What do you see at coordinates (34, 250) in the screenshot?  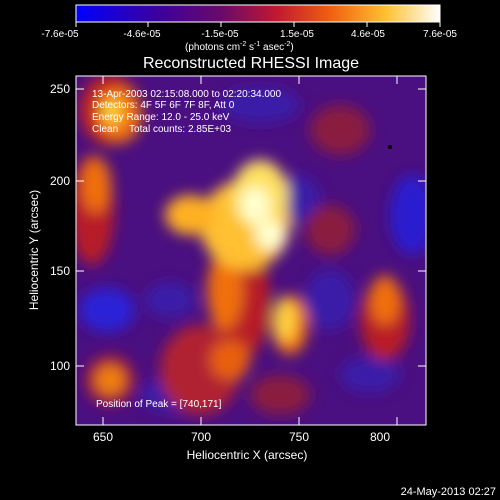 I see `y-axis-label: Heliocentric Y (arcsec)` at bounding box center [34, 250].